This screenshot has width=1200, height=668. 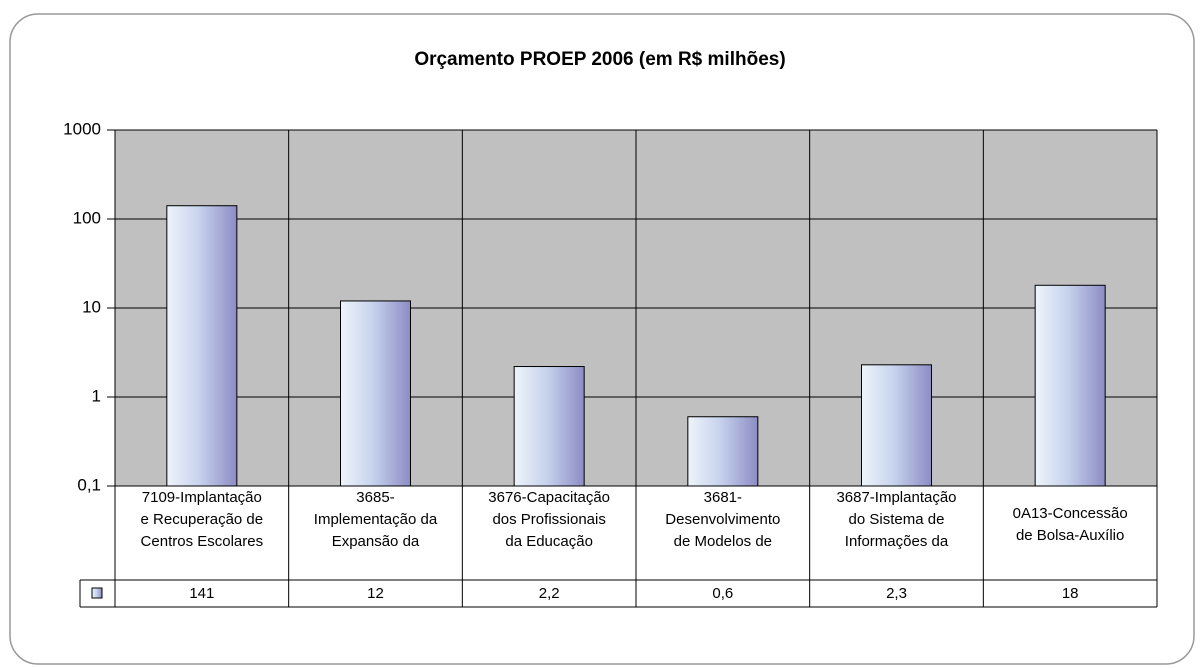 I want to click on y-tick-label: 10, so click(x=91, y=306).